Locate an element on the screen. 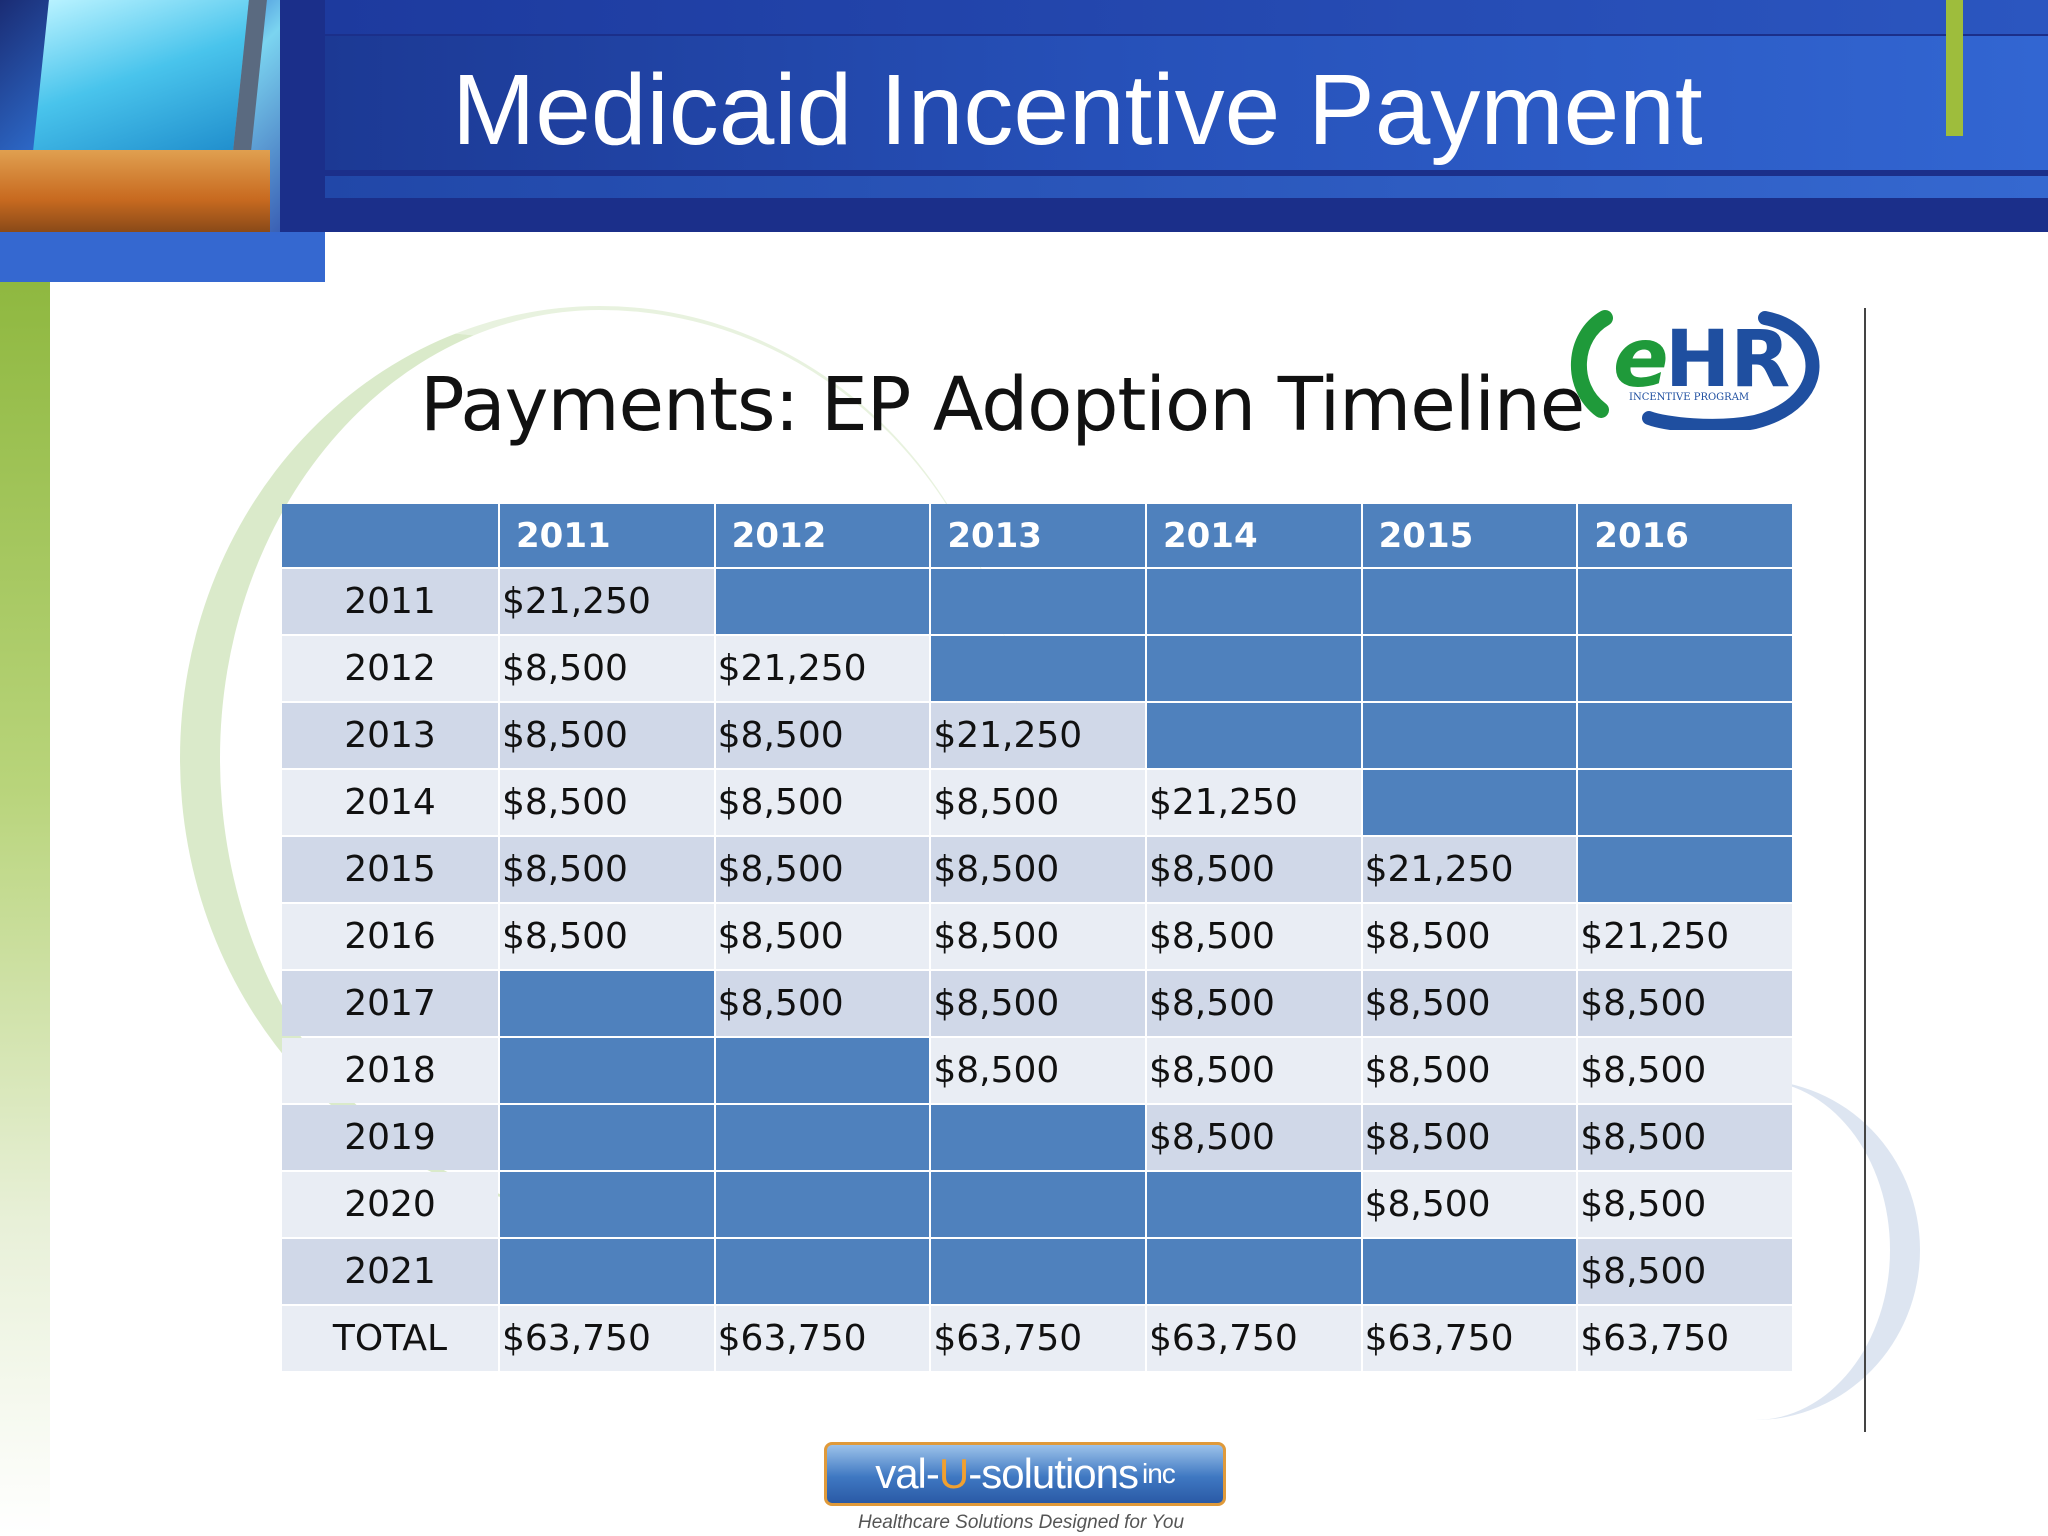  left-accent-strip is located at coordinates (25, 909).